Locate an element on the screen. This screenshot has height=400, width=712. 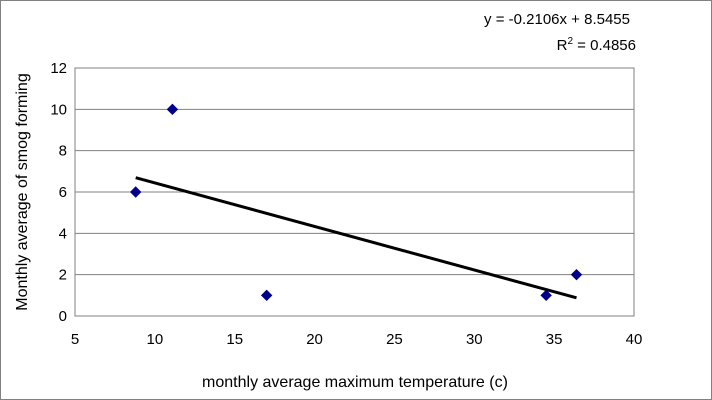
r-squared-superscript: 2 is located at coordinates (570, 41).